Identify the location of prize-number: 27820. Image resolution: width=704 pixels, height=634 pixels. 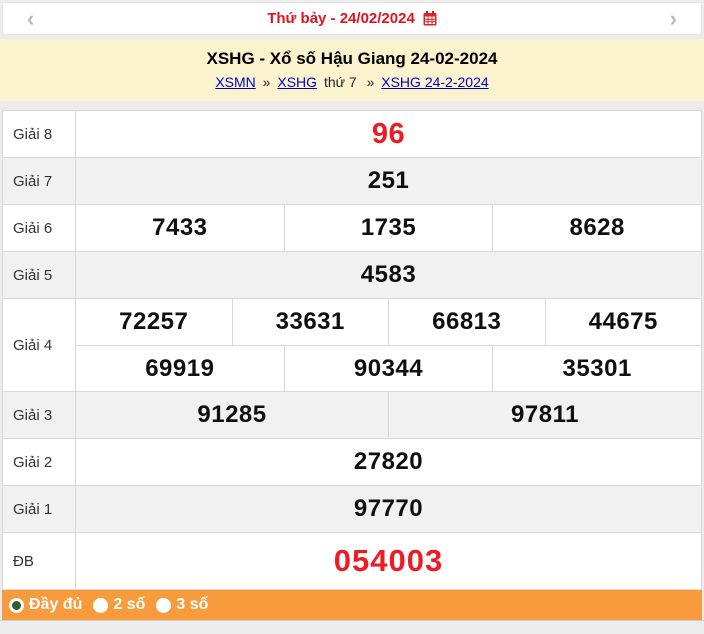
(388, 461).